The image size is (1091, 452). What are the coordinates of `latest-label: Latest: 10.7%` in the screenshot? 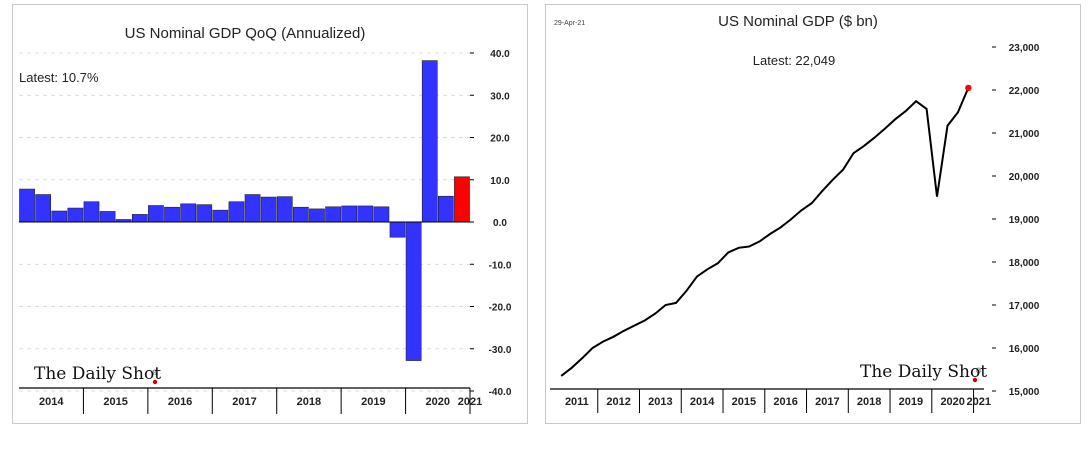 It's located at (59, 77).